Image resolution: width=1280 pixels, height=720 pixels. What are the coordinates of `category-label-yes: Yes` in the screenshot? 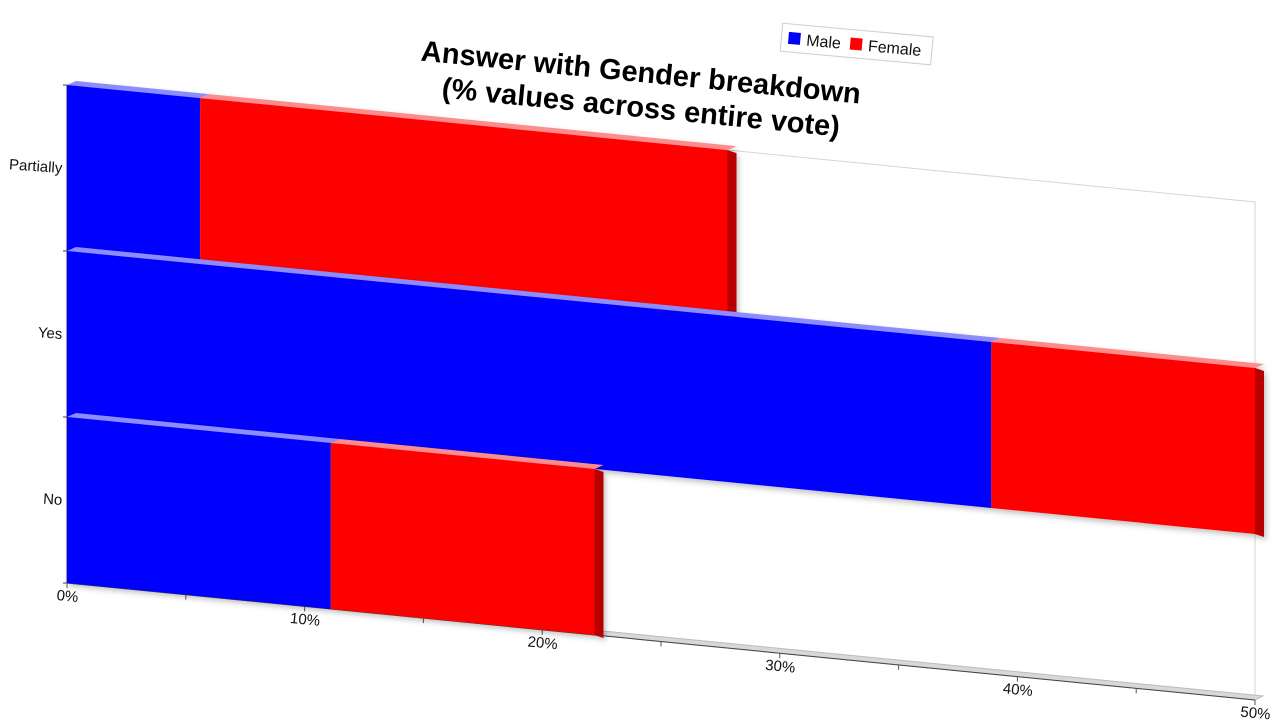 It's located at (50, 333).